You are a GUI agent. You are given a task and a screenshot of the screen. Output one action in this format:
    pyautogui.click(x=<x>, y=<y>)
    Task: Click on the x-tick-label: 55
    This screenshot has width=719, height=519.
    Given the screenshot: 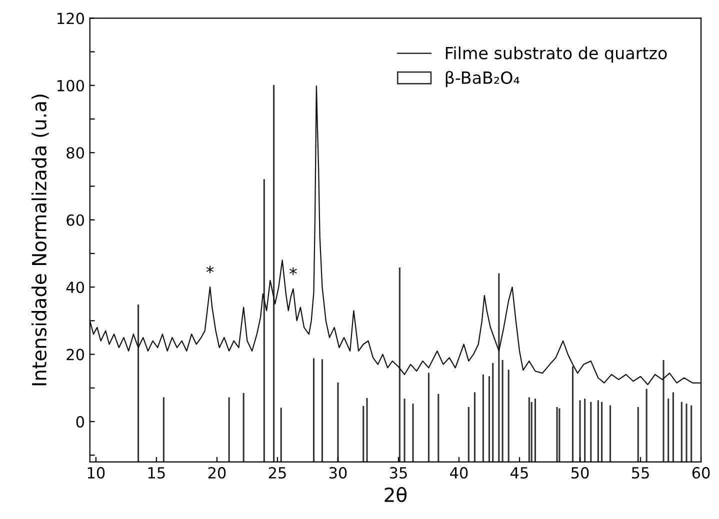 What is the action you would take?
    pyautogui.click(x=640, y=473)
    